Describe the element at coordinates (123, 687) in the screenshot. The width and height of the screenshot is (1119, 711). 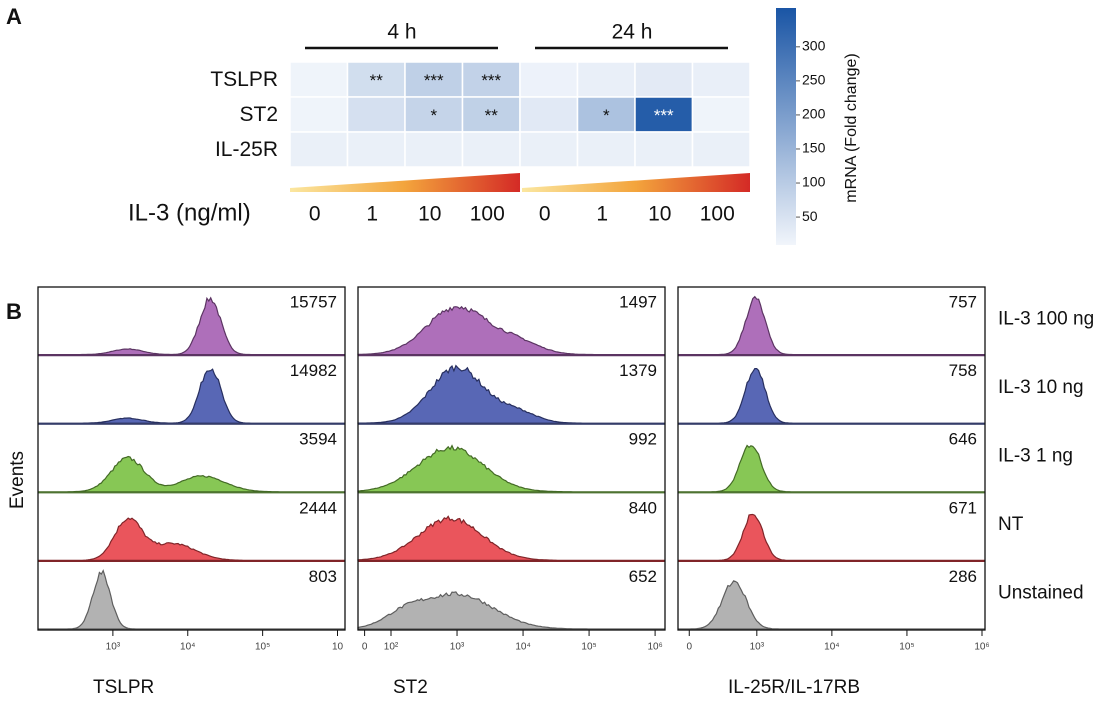
I see `x-axis-label: TSLPR` at that location.